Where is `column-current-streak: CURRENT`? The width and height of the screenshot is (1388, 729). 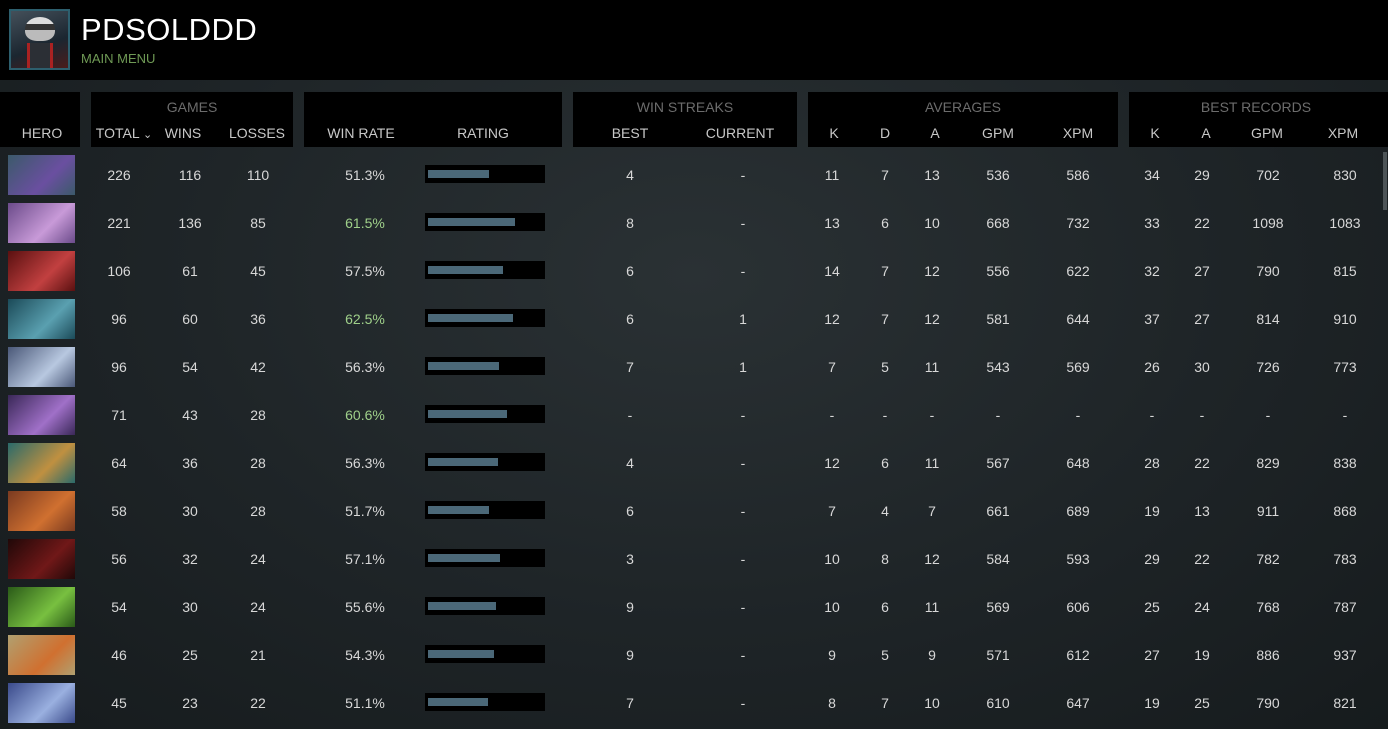 column-current-streak: CURRENT is located at coordinates (740, 133).